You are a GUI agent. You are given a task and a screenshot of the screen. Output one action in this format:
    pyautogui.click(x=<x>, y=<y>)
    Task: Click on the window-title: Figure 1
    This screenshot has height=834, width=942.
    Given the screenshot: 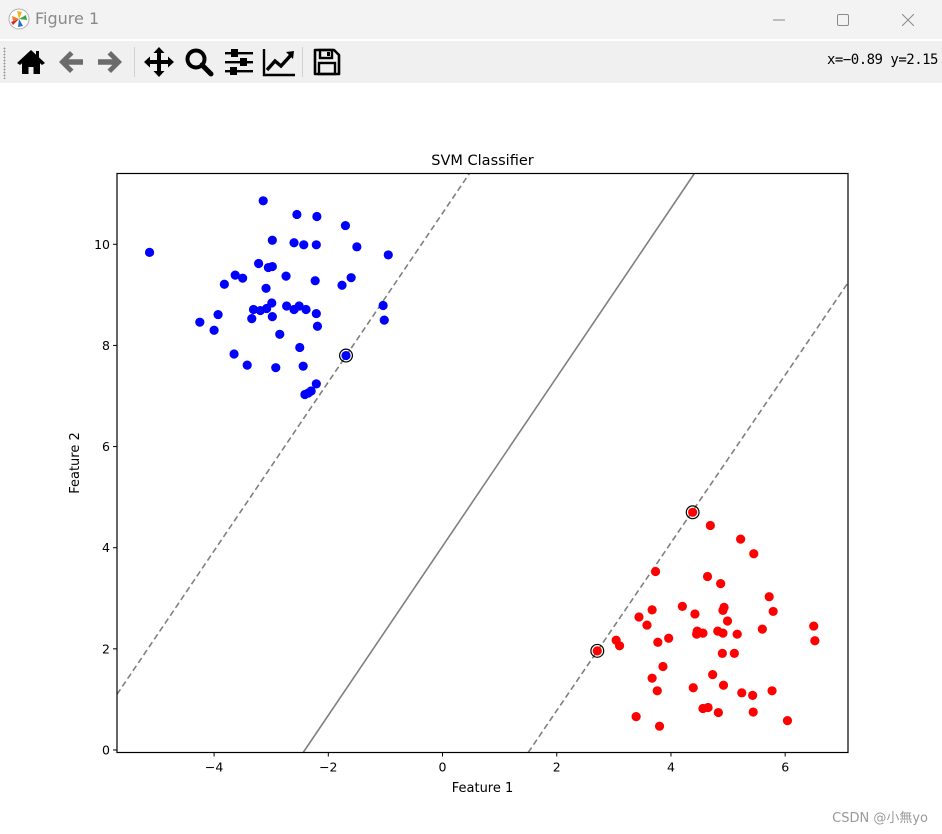 What is the action you would take?
    pyautogui.click(x=67, y=18)
    